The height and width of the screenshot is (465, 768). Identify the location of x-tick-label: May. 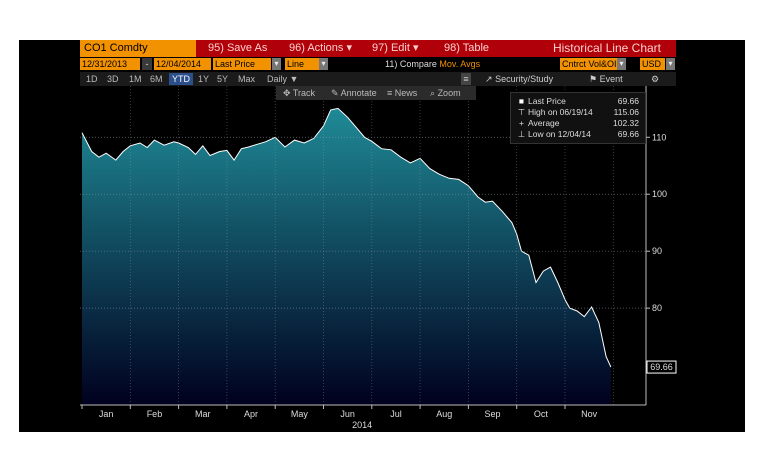
(300, 414).